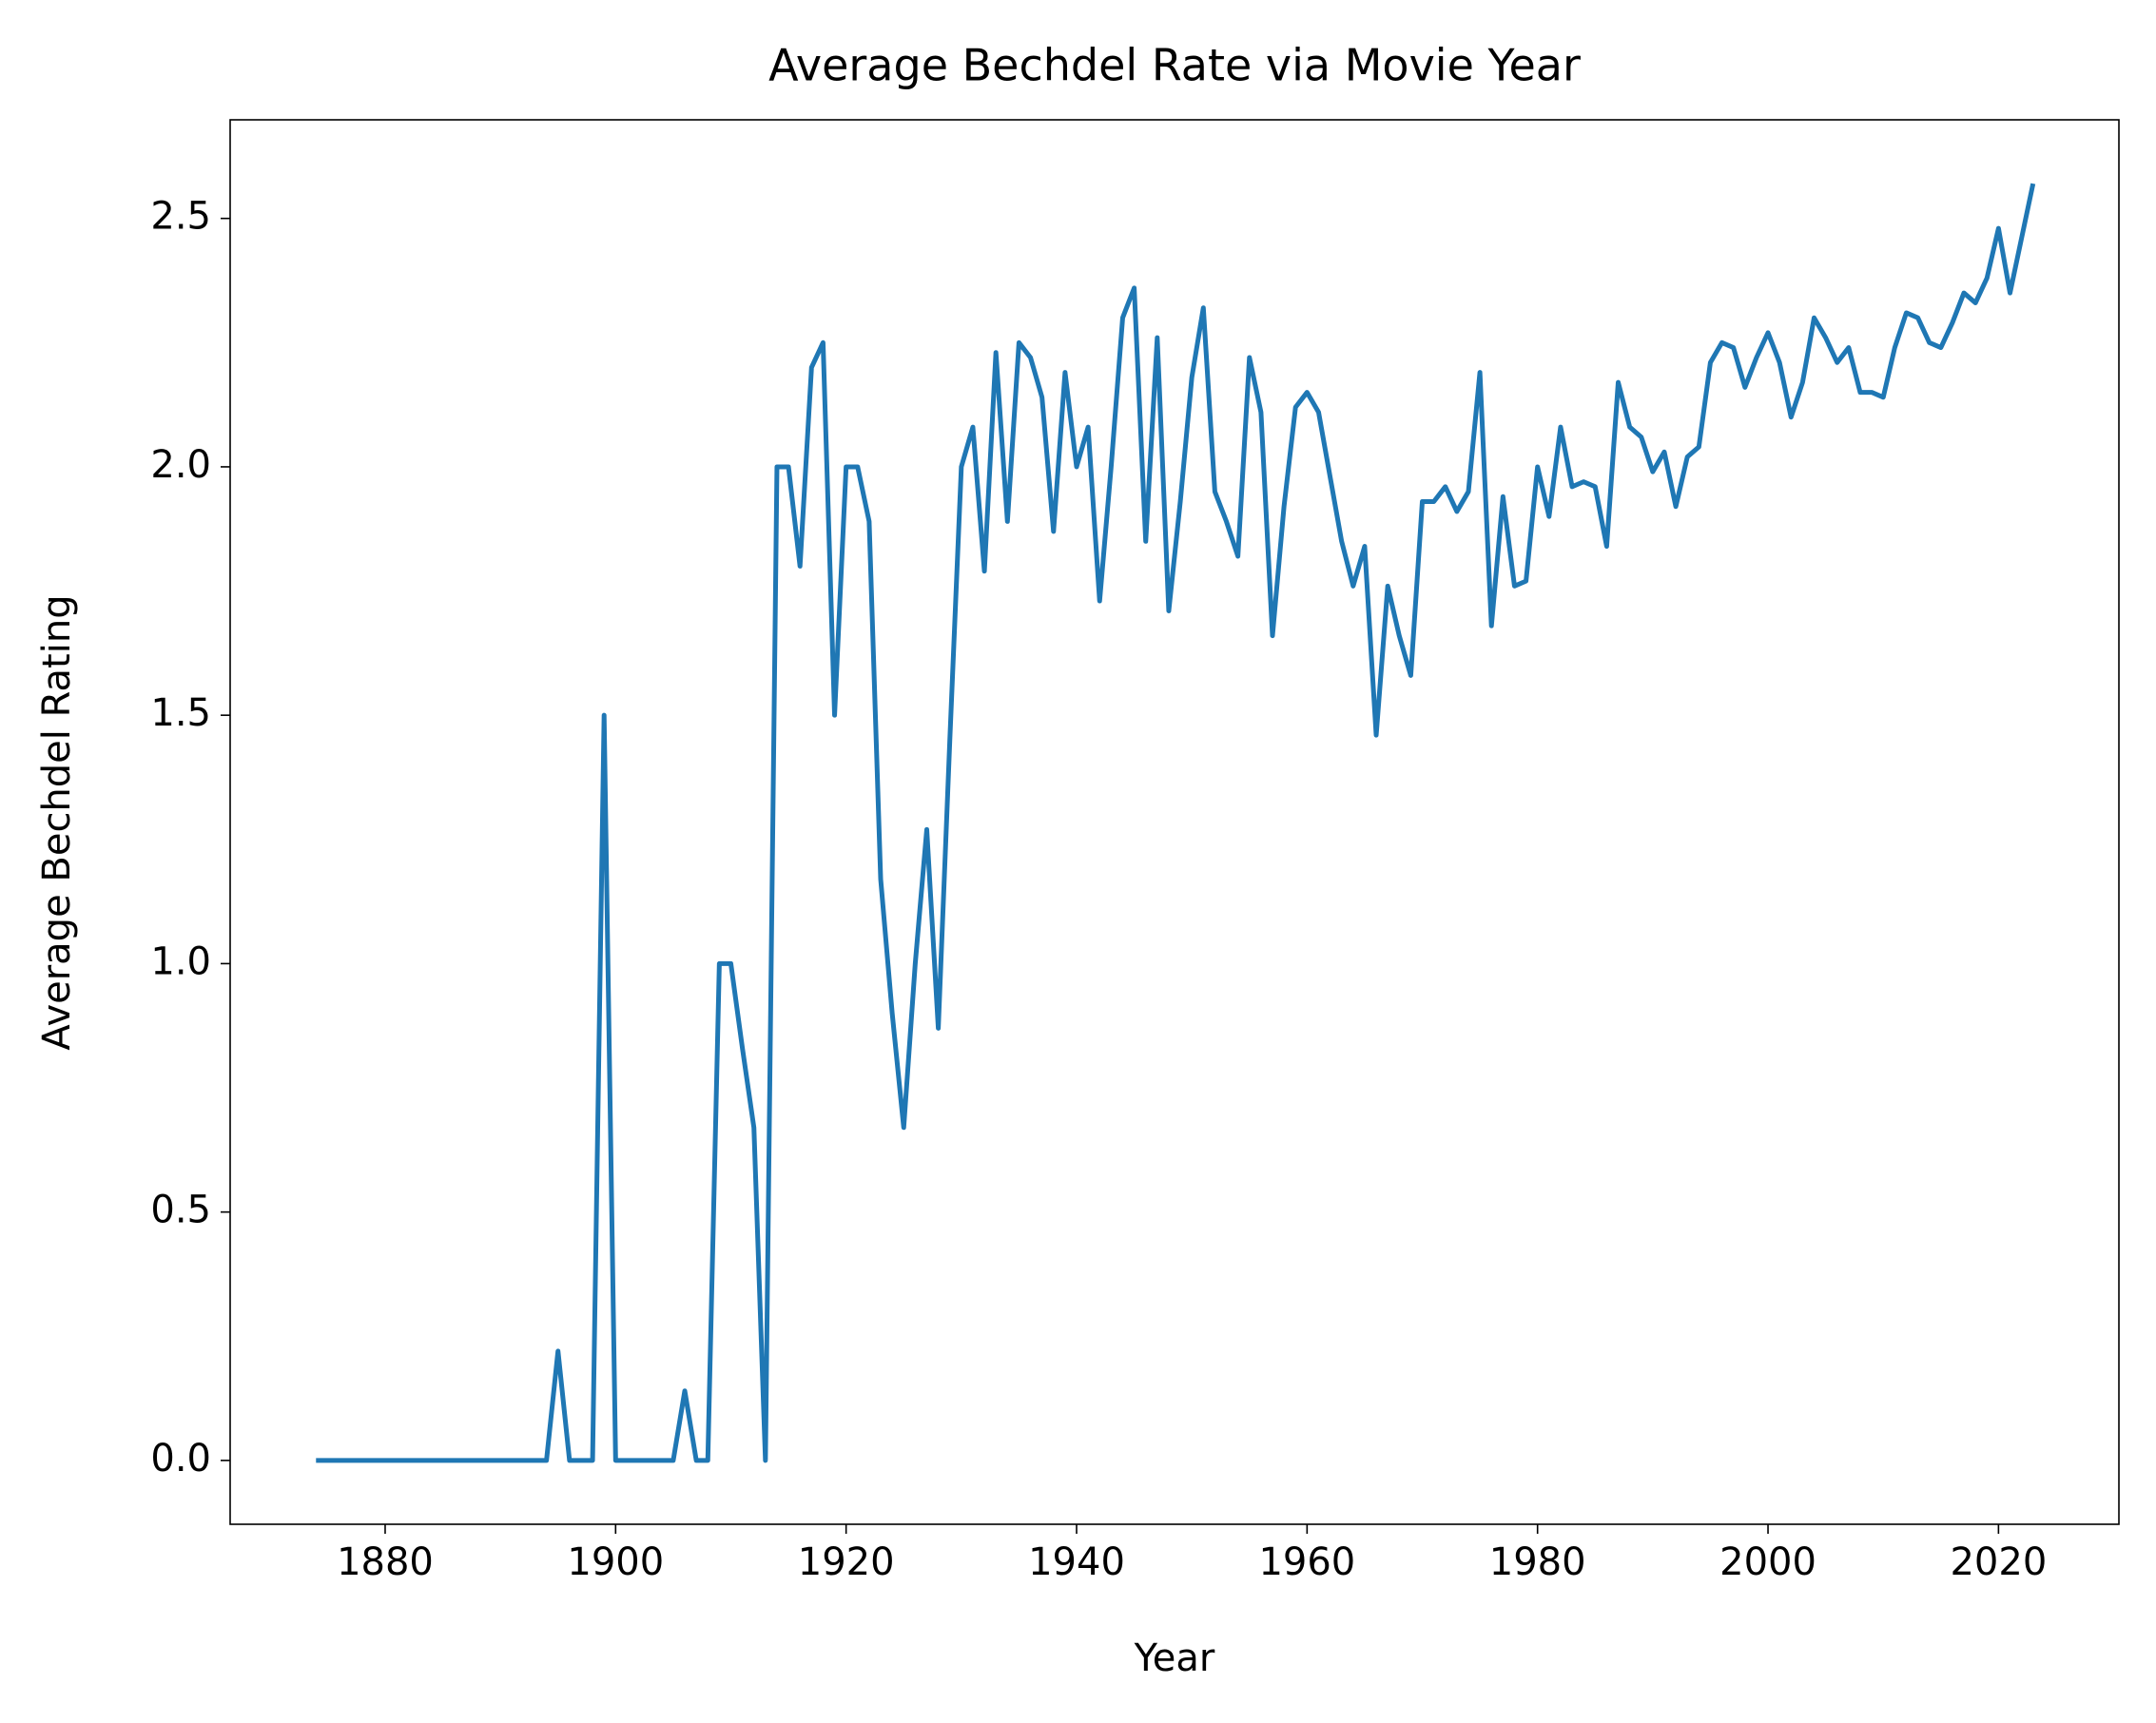  Describe the element at coordinates (180, 1210) in the screenshot. I see `y-tick-label: 0.5` at that location.